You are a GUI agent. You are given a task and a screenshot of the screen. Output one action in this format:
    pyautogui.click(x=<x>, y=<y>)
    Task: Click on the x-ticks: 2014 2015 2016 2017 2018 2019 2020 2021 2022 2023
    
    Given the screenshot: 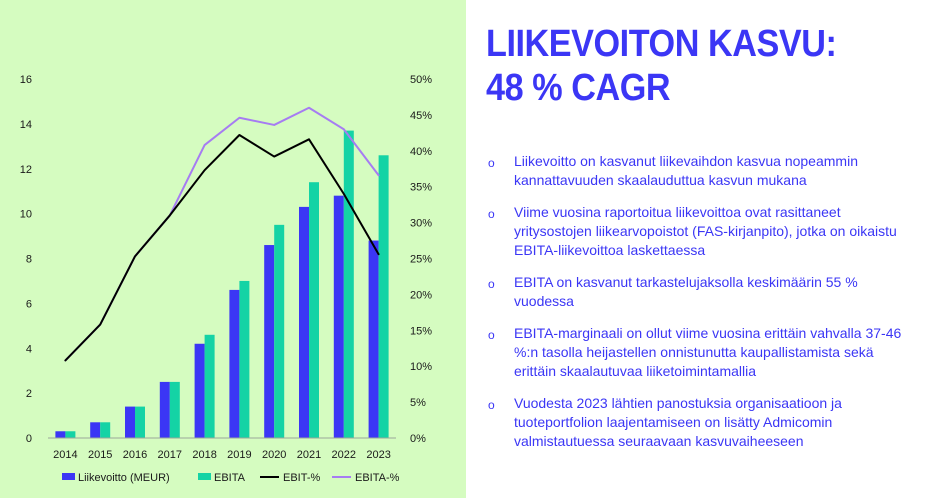 What is the action you would take?
    pyautogui.click(x=222, y=455)
    